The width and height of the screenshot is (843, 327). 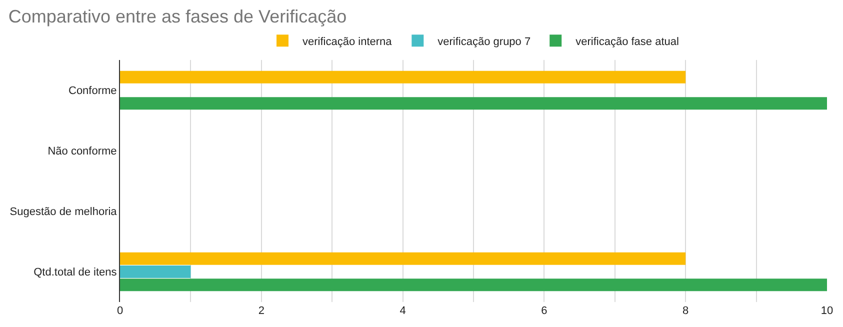 I want to click on legend-label: verificação fase atual, so click(x=627, y=42).